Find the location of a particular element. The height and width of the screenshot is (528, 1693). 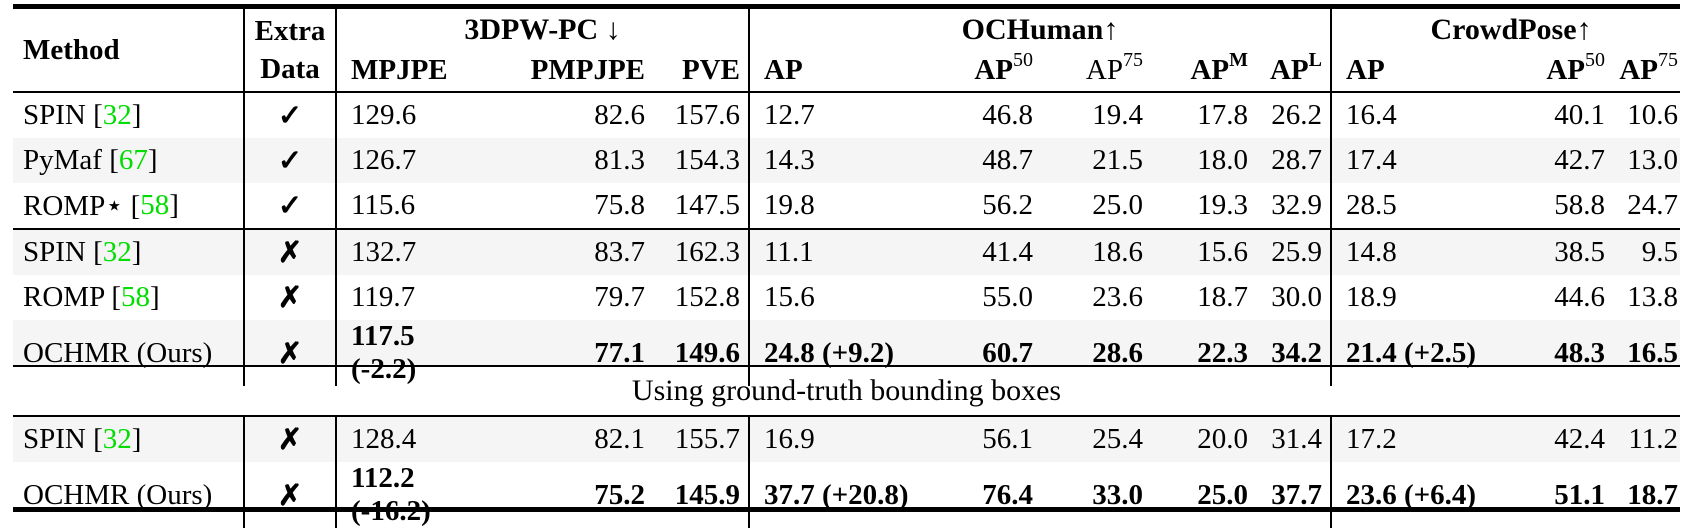

method-cell: OCHMR (Ours) is located at coordinates (128, 495).